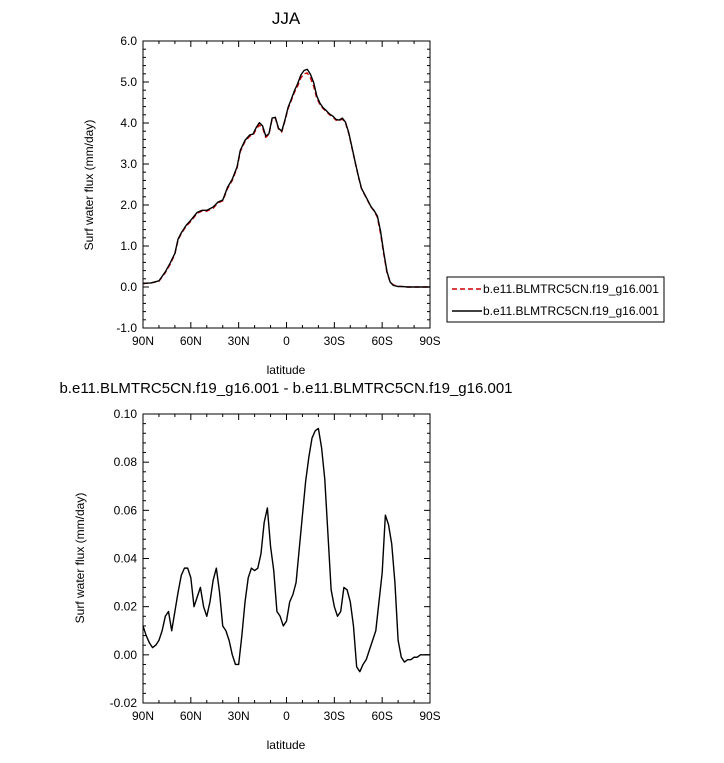 The width and height of the screenshot is (724, 763). I want to click on bottom-chart-xtick-label: 60N, so click(191, 716).